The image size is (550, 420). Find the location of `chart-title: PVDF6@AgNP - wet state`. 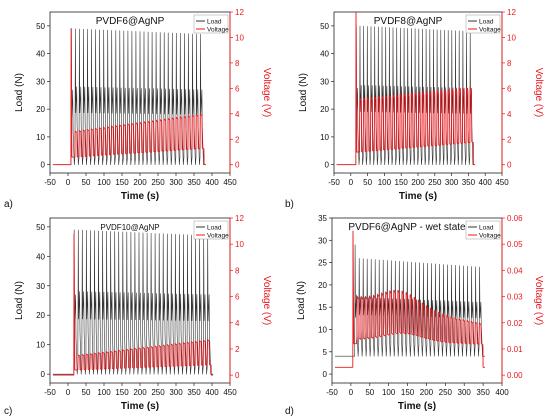

chart-title: PVDF6@AgNP - wet state is located at coordinates (407, 227).